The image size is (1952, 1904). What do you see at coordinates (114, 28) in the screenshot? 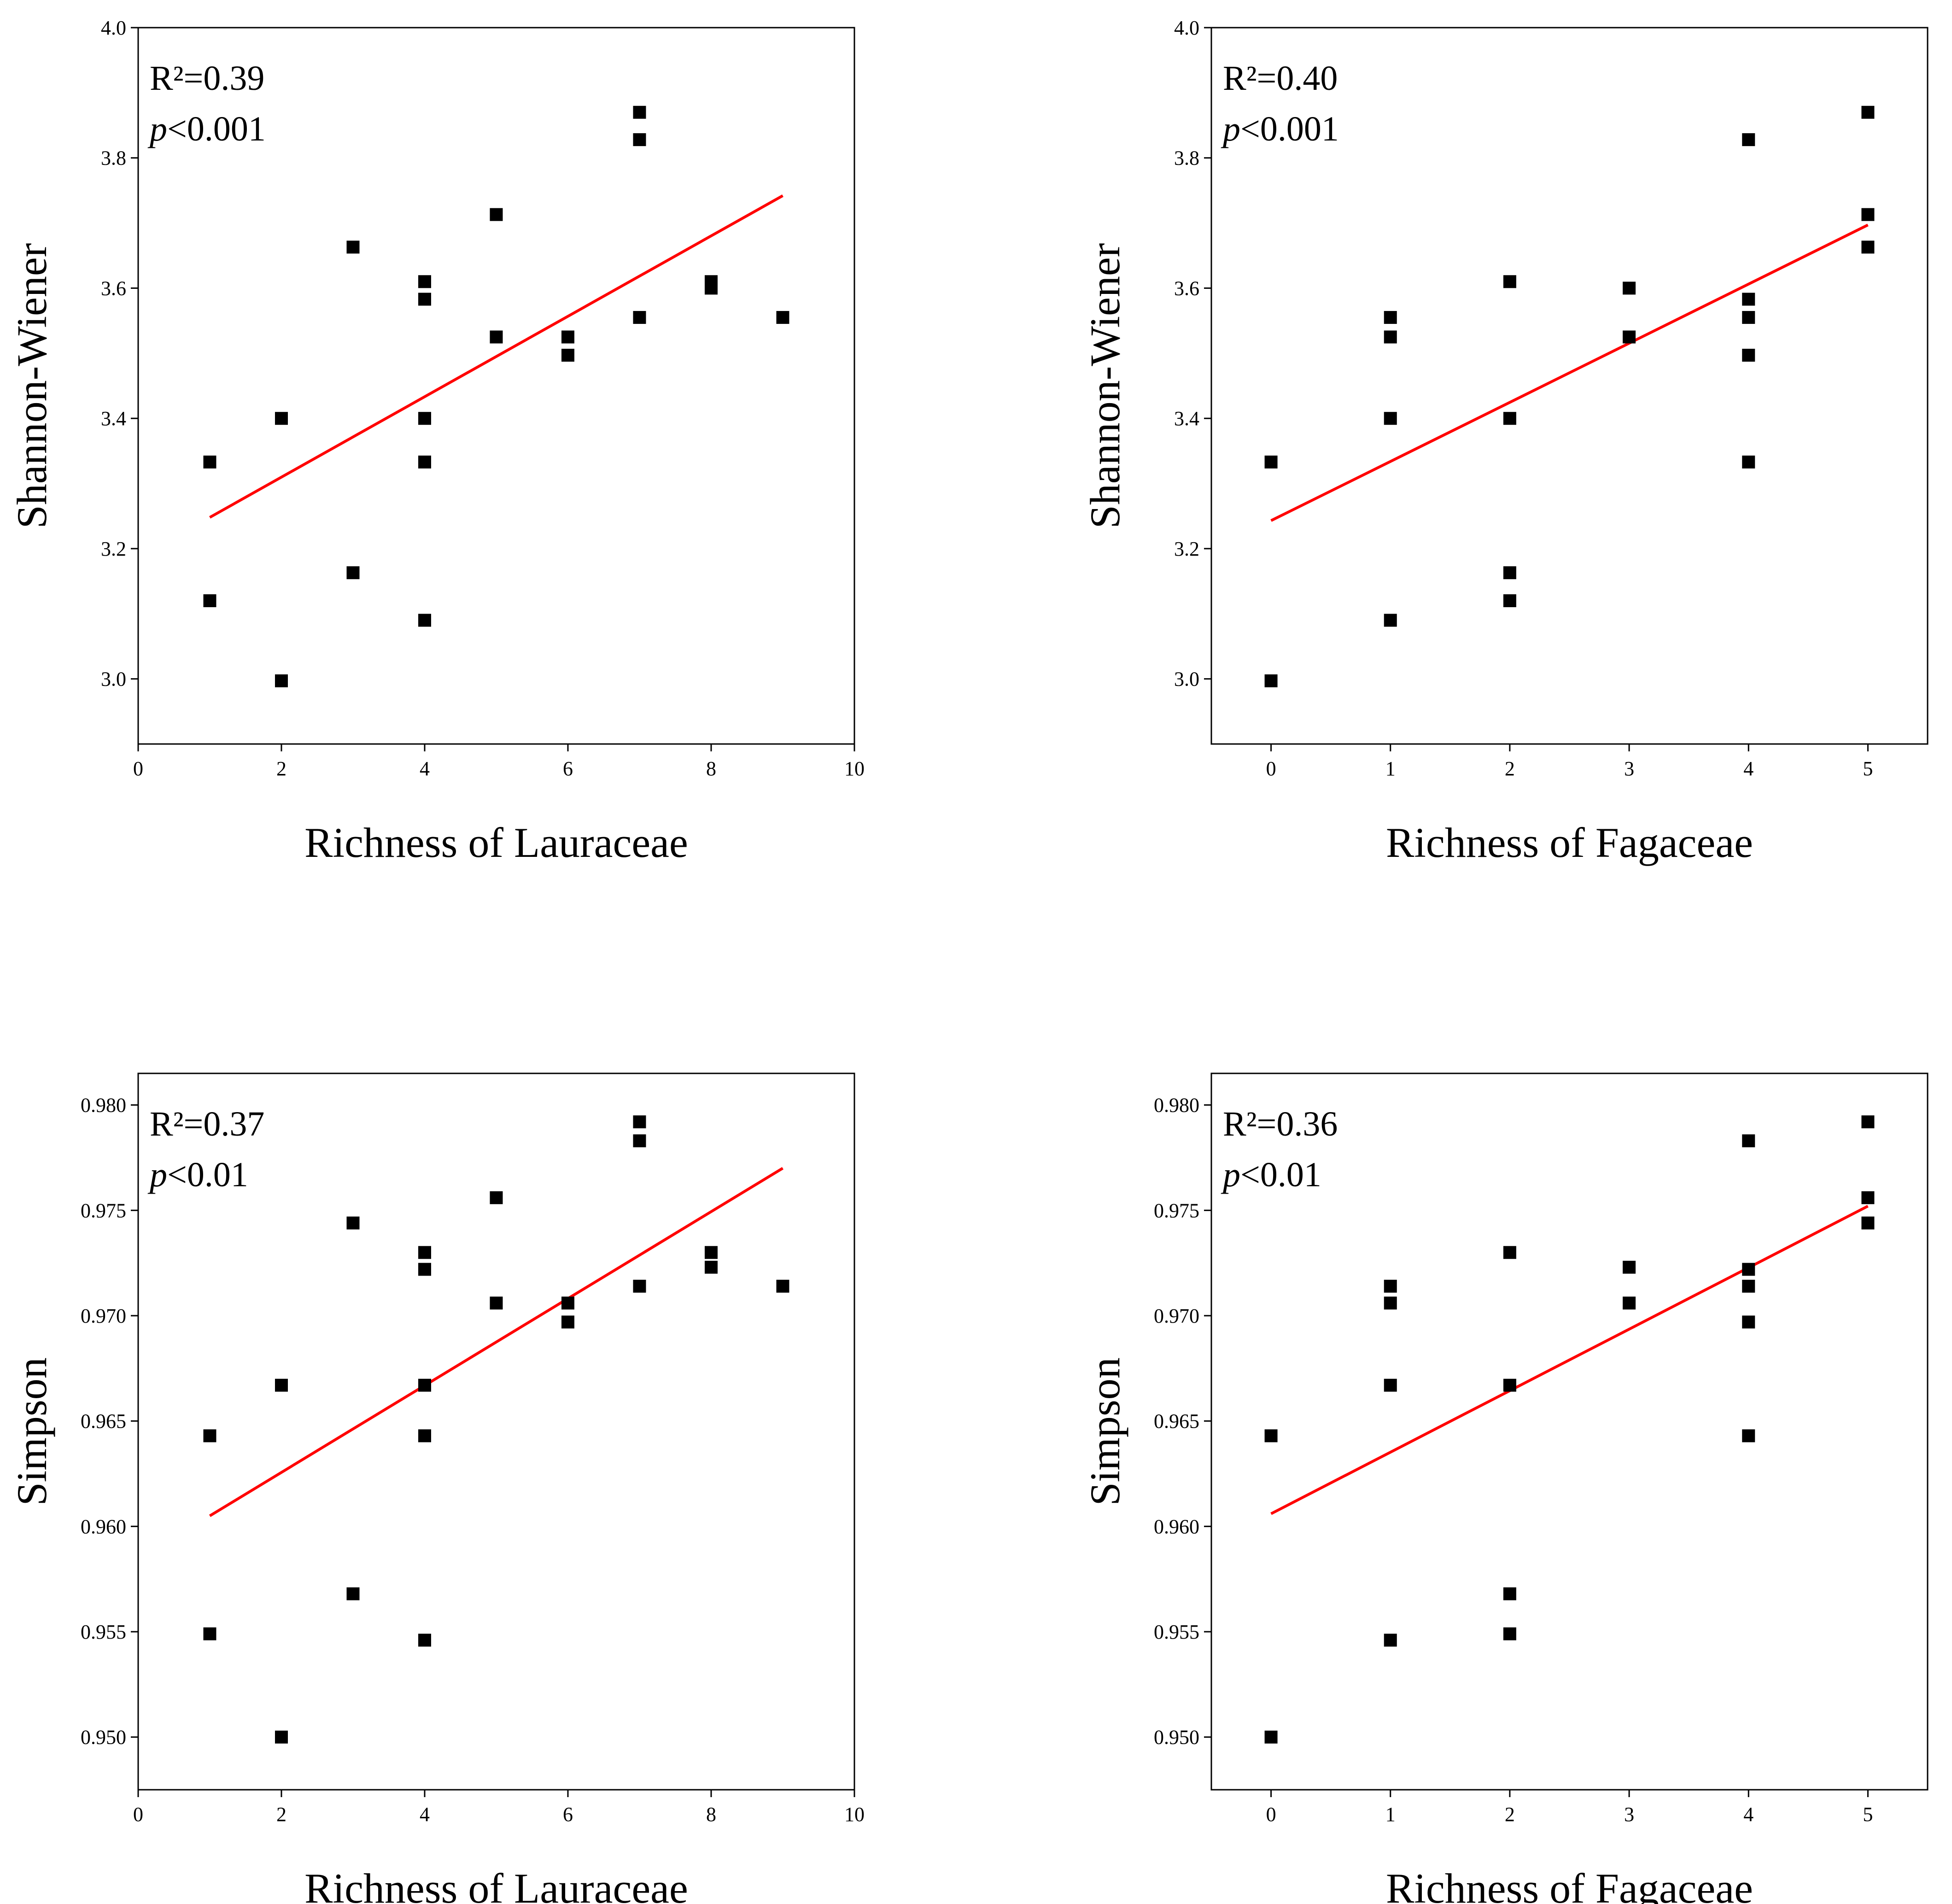
I see `y-tick-label: 4.0` at bounding box center [114, 28].